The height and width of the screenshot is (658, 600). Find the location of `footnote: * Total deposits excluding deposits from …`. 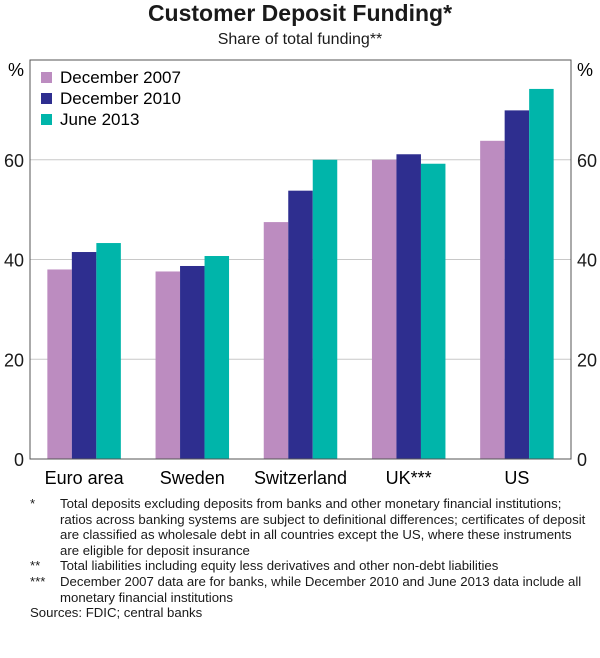

footnote: * Total deposits excluding deposits from … is located at coordinates (310, 527).